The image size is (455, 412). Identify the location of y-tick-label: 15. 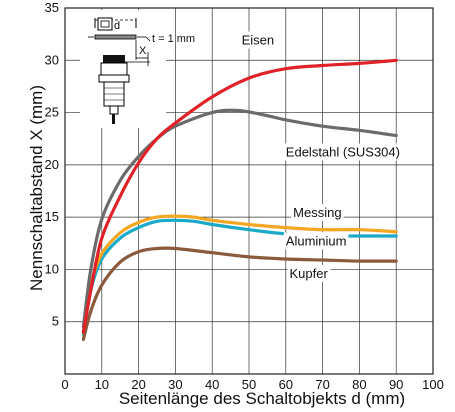
(52, 216).